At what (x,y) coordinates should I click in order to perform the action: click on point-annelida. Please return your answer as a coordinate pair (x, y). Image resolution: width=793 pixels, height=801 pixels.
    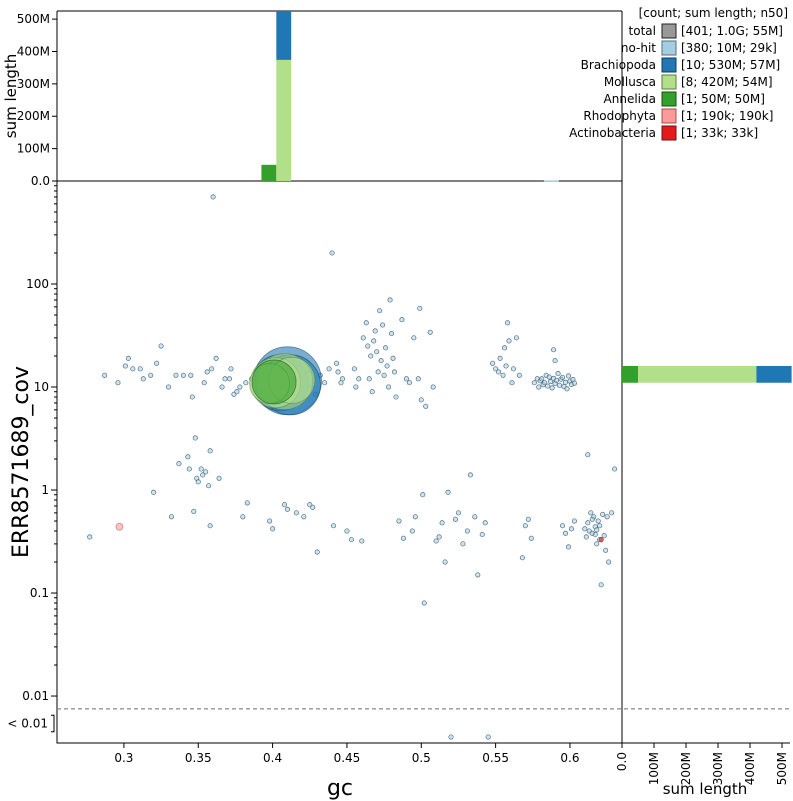
    Looking at the image, I should click on (274, 382).